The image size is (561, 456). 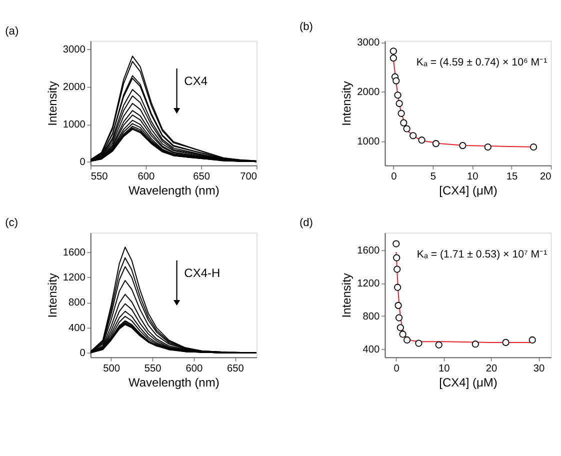 I want to click on x-tick-label: 15, so click(x=512, y=177).